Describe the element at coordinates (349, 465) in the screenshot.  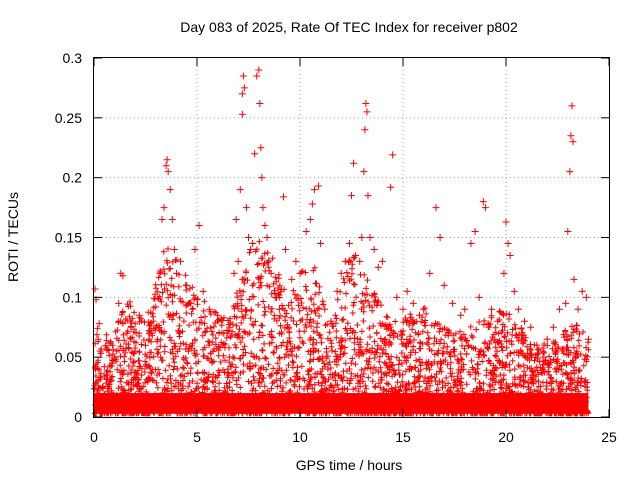
I see `x-axis-title: GPS time / hours` at that location.